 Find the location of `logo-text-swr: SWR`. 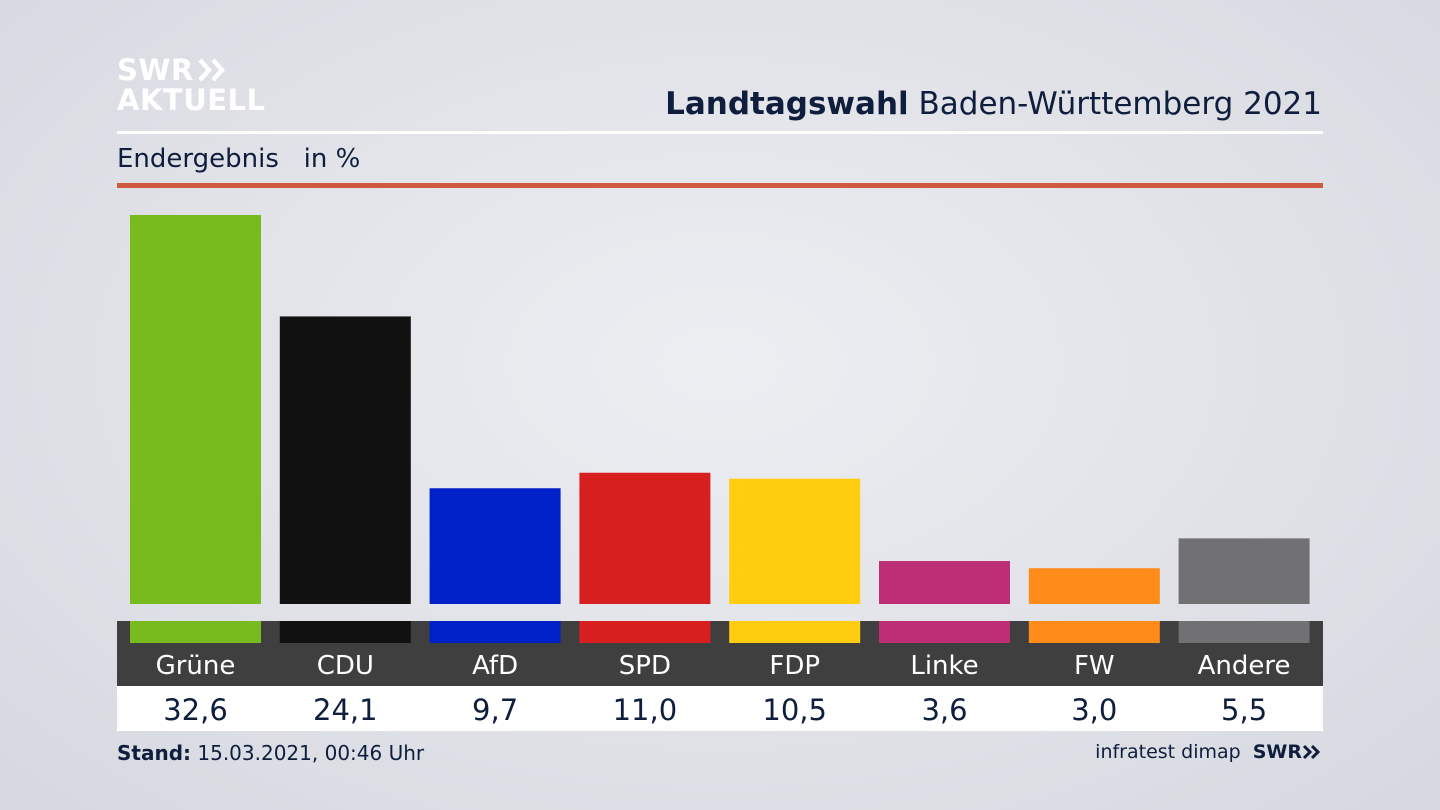

logo-text-swr: SWR is located at coordinates (155, 70).